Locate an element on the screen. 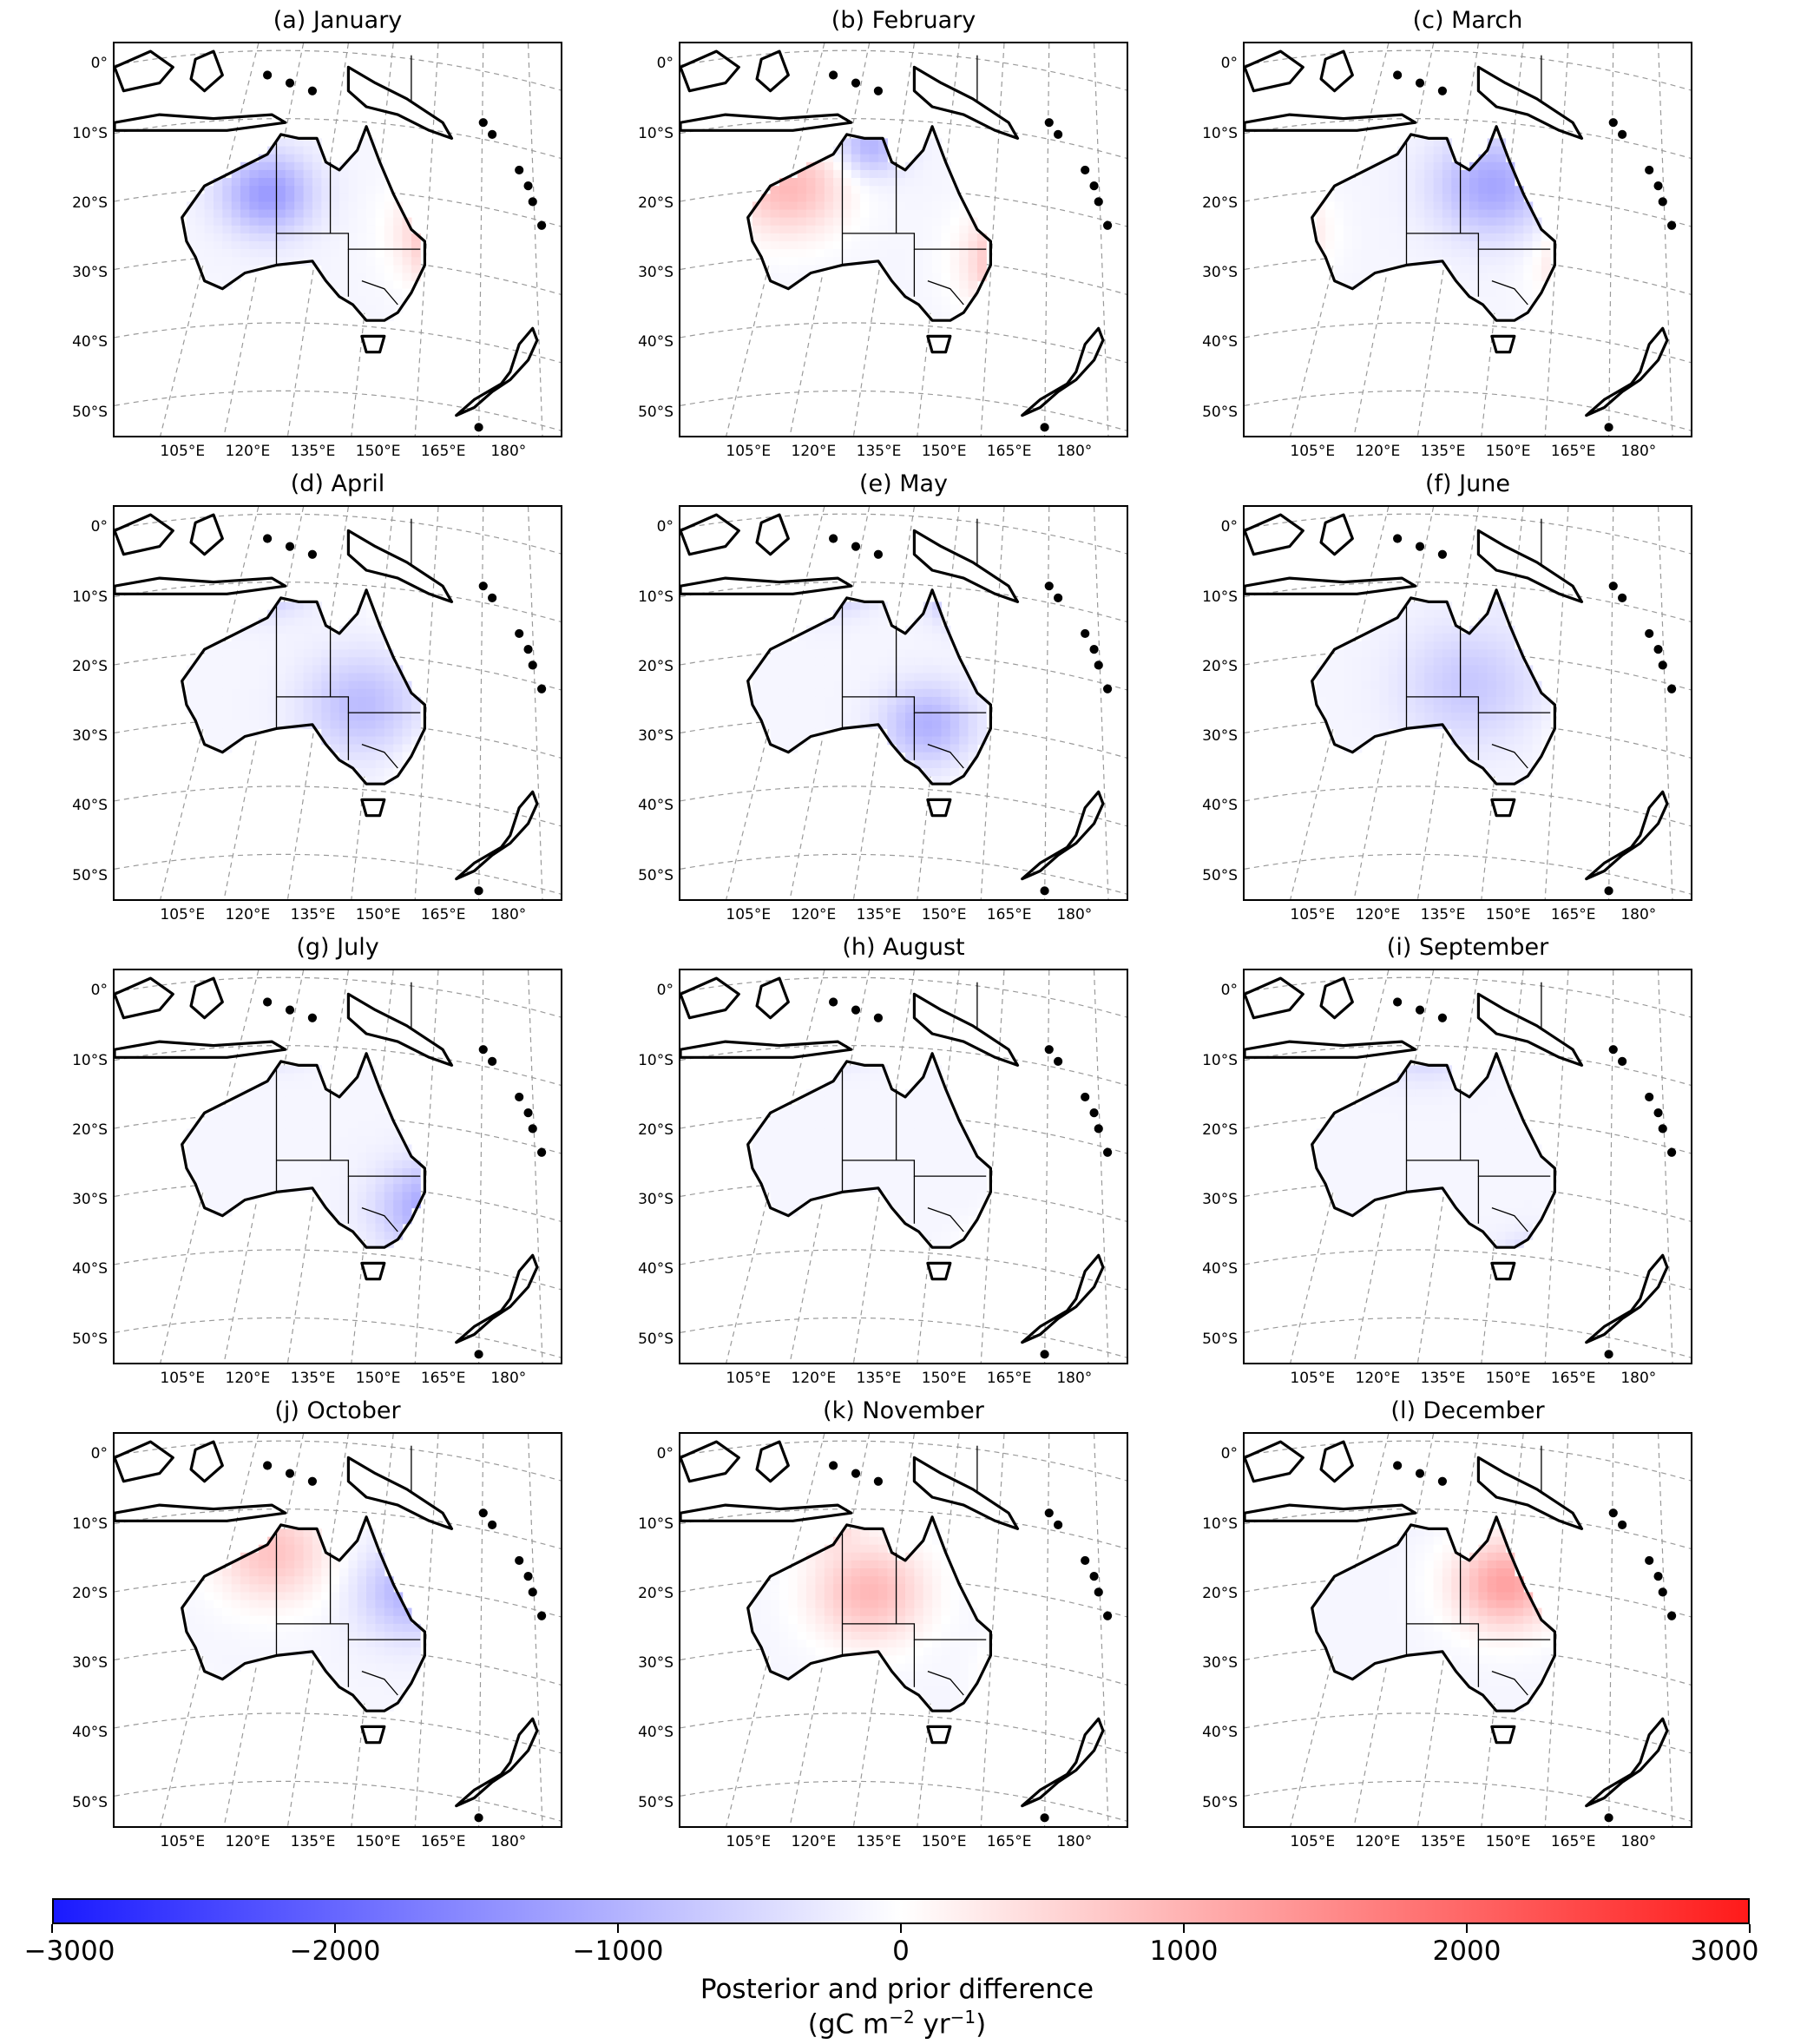  latitude-label: 10°S is located at coordinates (1220, 1524).